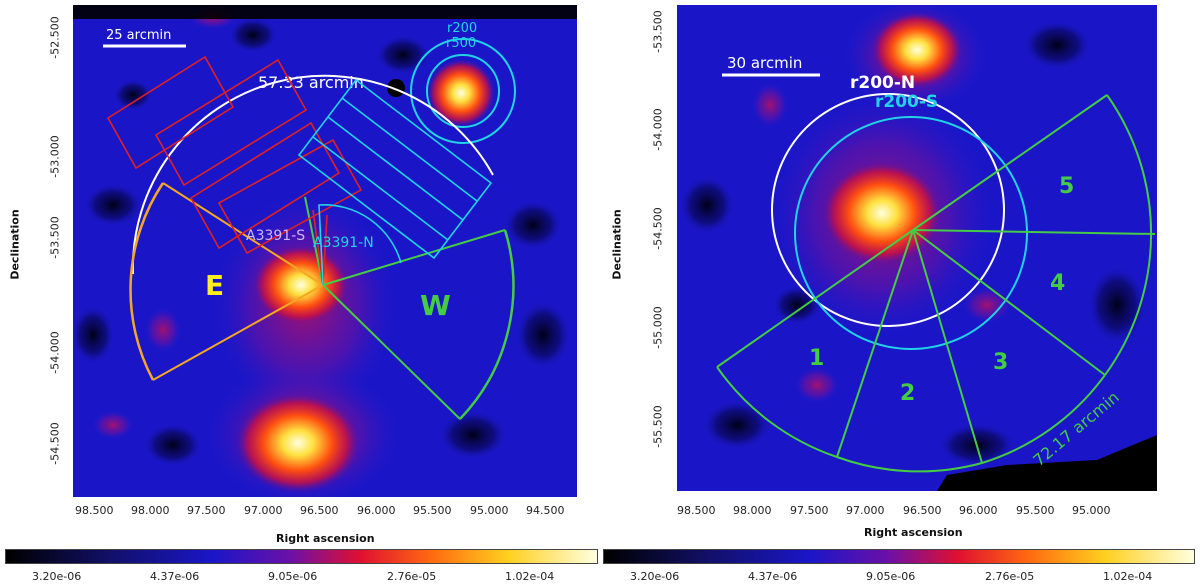  I want to click on cyan-boxes, so click(395, 182).